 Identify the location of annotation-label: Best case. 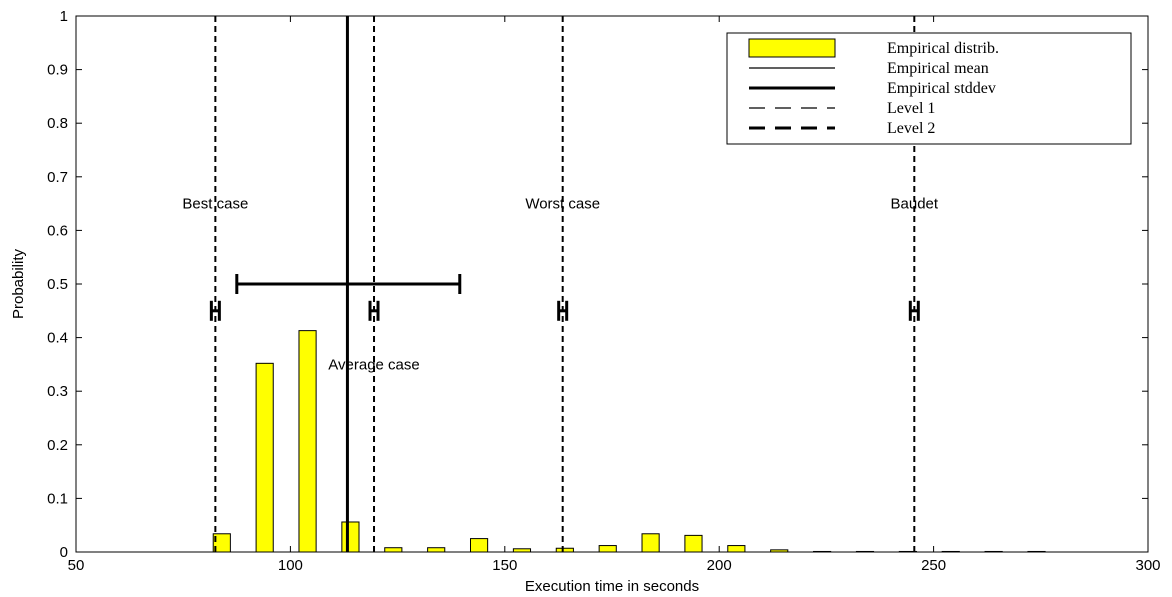
(215, 204).